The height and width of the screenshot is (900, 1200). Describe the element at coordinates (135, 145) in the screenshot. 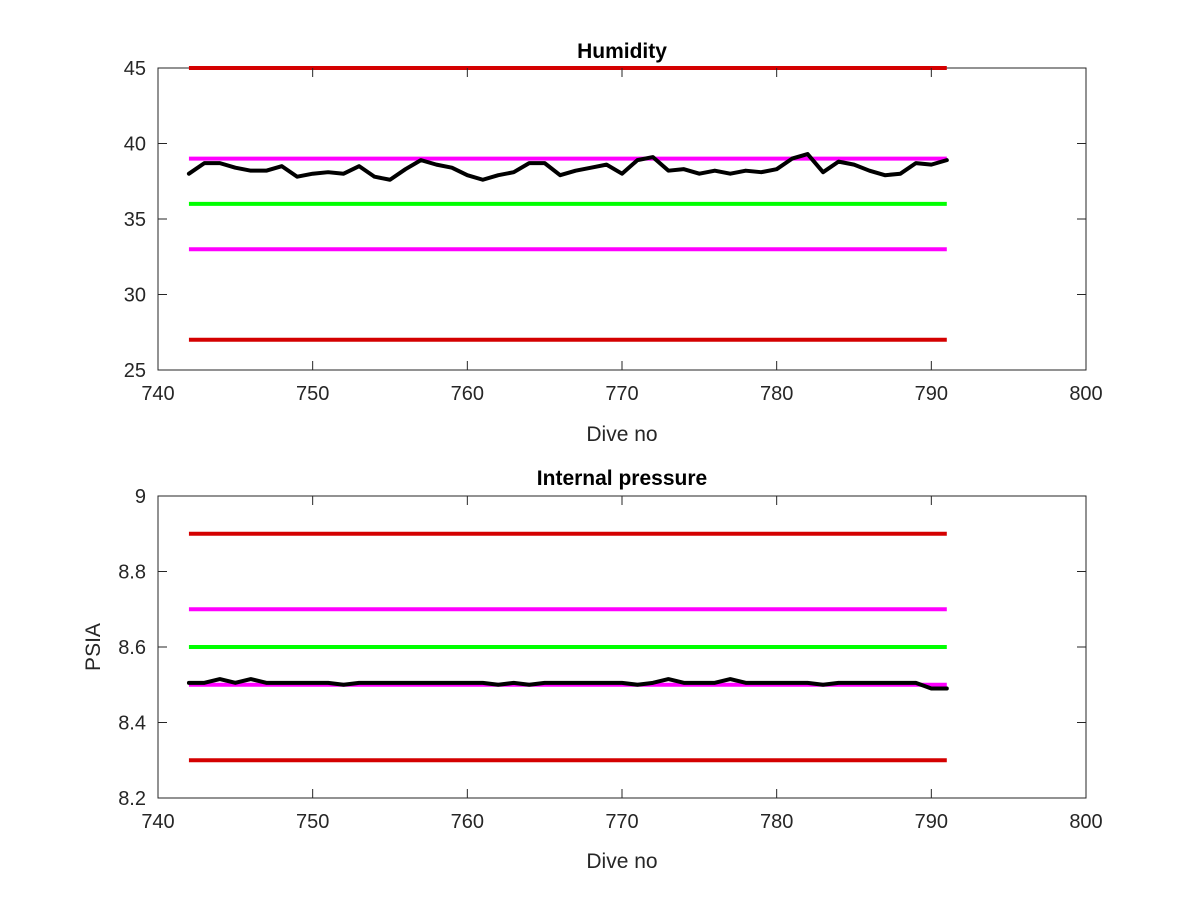

I see `humidity-y-tick-label: 40` at that location.